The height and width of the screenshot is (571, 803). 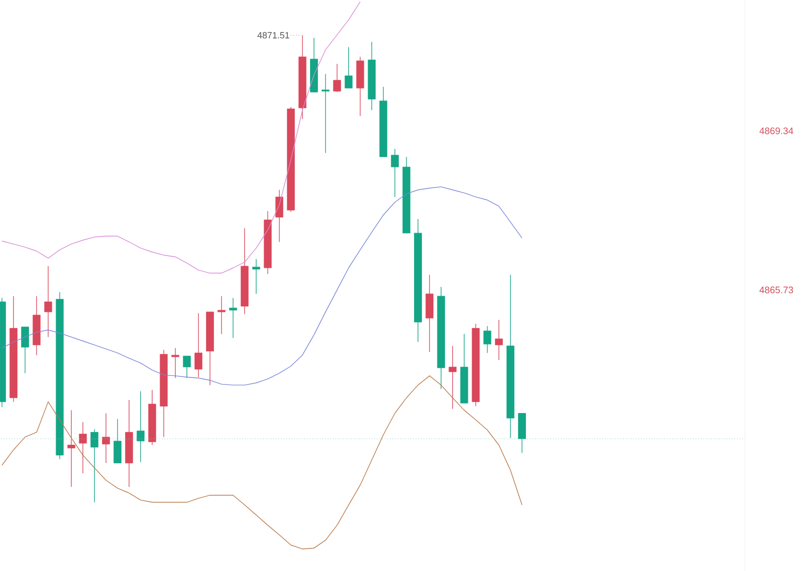 What do you see at coordinates (777, 290) in the screenshot?
I see `y-tick-label: 4865.73` at bounding box center [777, 290].